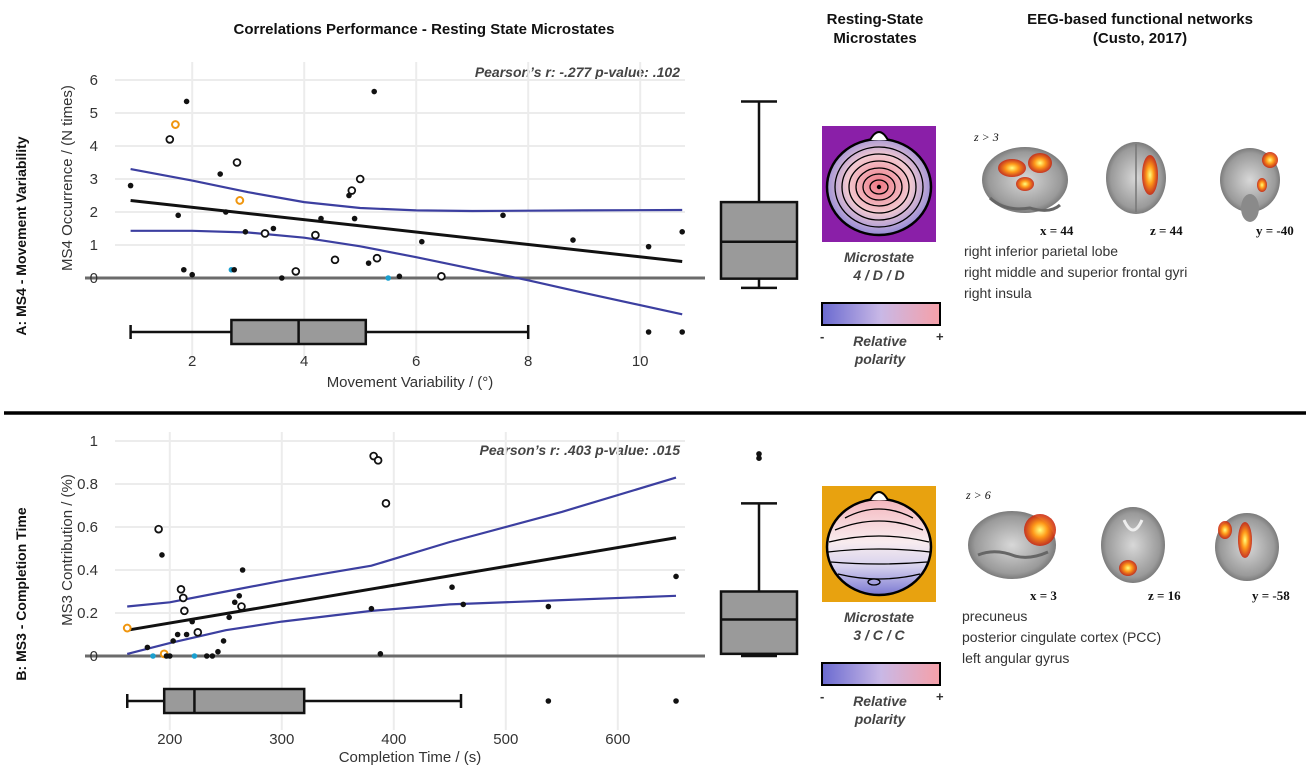 This screenshot has width=1316, height=769. I want to click on network-a-coord-2: z = 44, so click(1166, 230).